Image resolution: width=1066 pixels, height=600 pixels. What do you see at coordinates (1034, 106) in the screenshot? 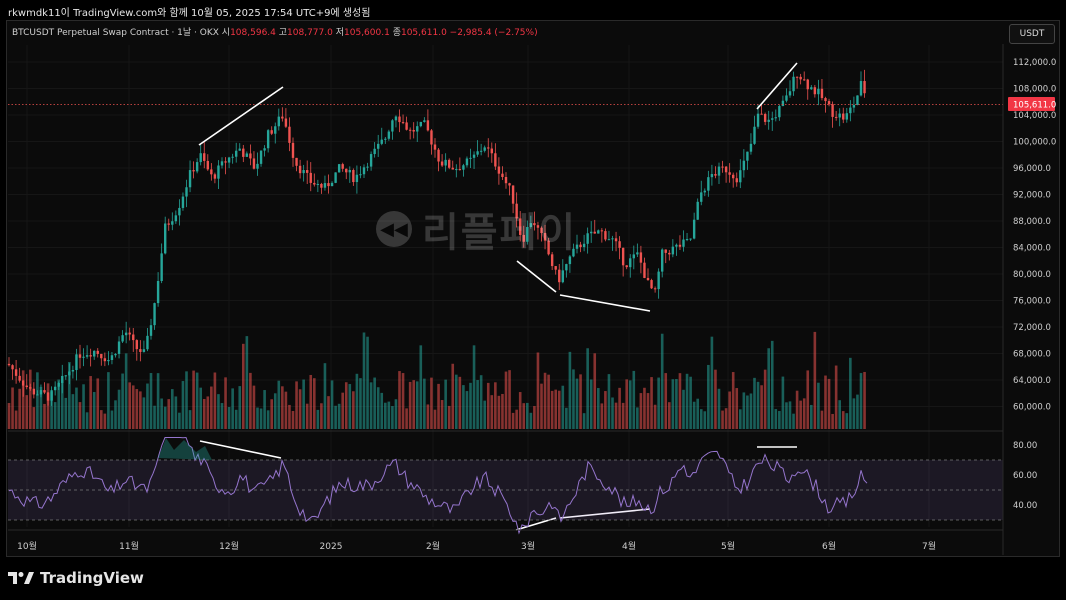
I see `price-badge: 105,611.0` at bounding box center [1034, 106].